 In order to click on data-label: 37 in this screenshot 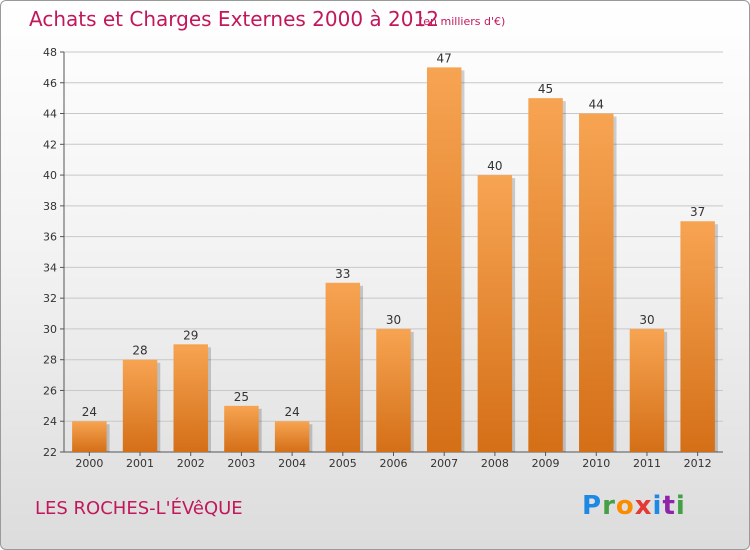, I will do `click(697, 212)`.